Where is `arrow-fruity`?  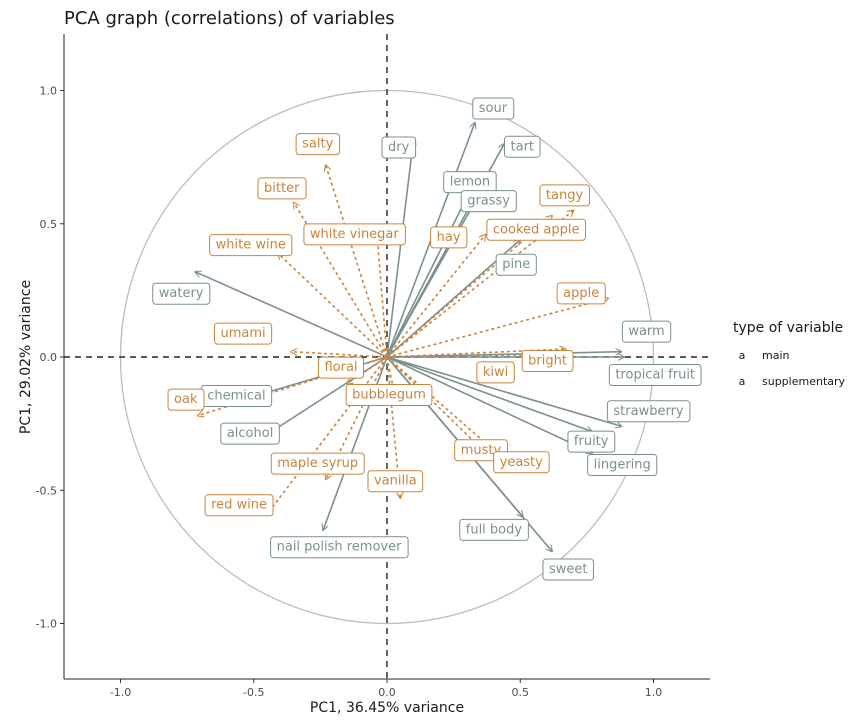 arrow-fruity is located at coordinates (489, 394).